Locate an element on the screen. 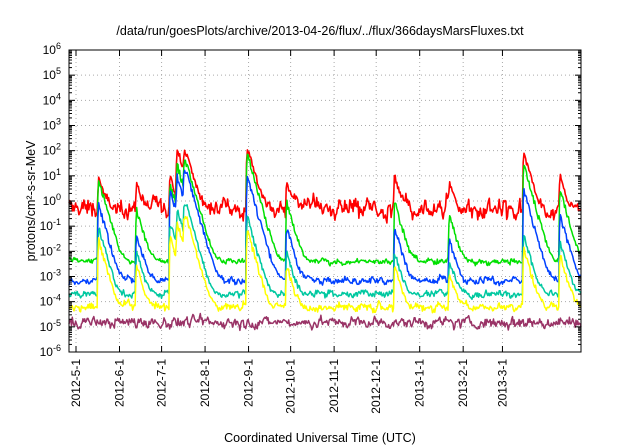 The height and width of the screenshot is (448, 640). series-line-red is located at coordinates (325, 186).